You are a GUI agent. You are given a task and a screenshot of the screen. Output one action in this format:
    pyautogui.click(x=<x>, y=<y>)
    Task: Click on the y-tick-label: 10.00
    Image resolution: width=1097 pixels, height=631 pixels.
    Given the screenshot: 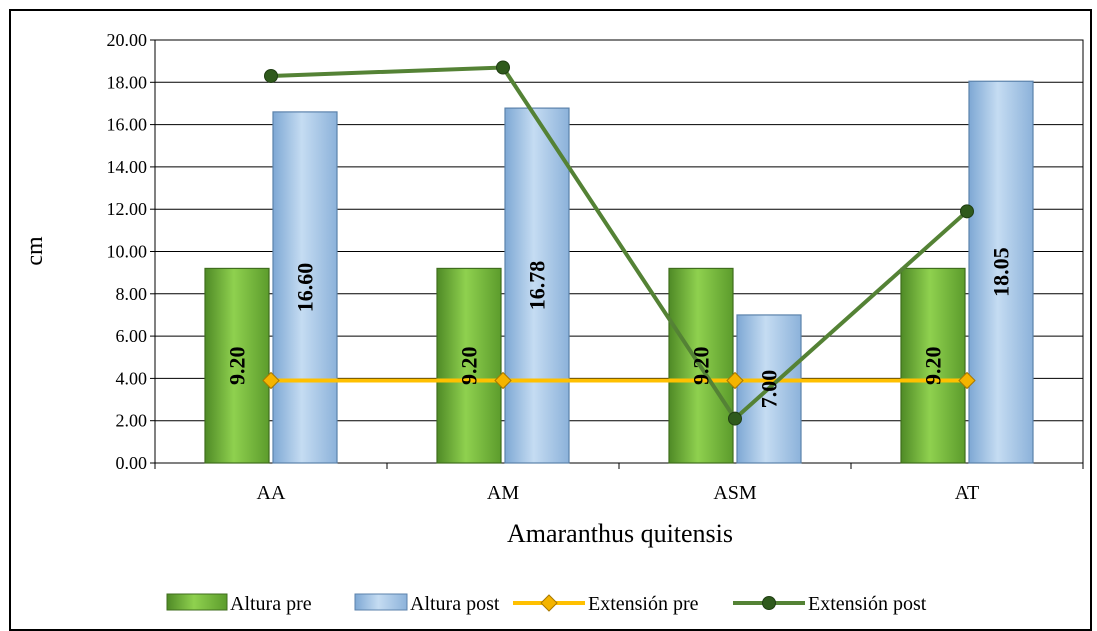 What is the action you would take?
    pyautogui.click(x=127, y=252)
    